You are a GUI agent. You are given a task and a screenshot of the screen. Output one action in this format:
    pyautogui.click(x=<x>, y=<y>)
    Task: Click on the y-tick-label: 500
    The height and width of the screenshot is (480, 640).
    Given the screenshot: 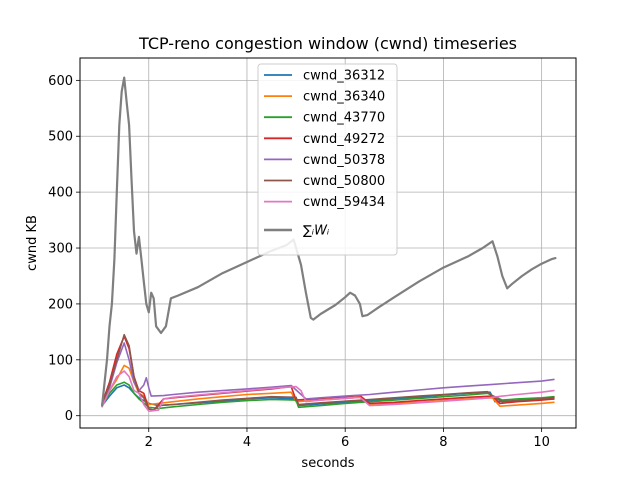 What is the action you would take?
    pyautogui.click(x=60, y=137)
    